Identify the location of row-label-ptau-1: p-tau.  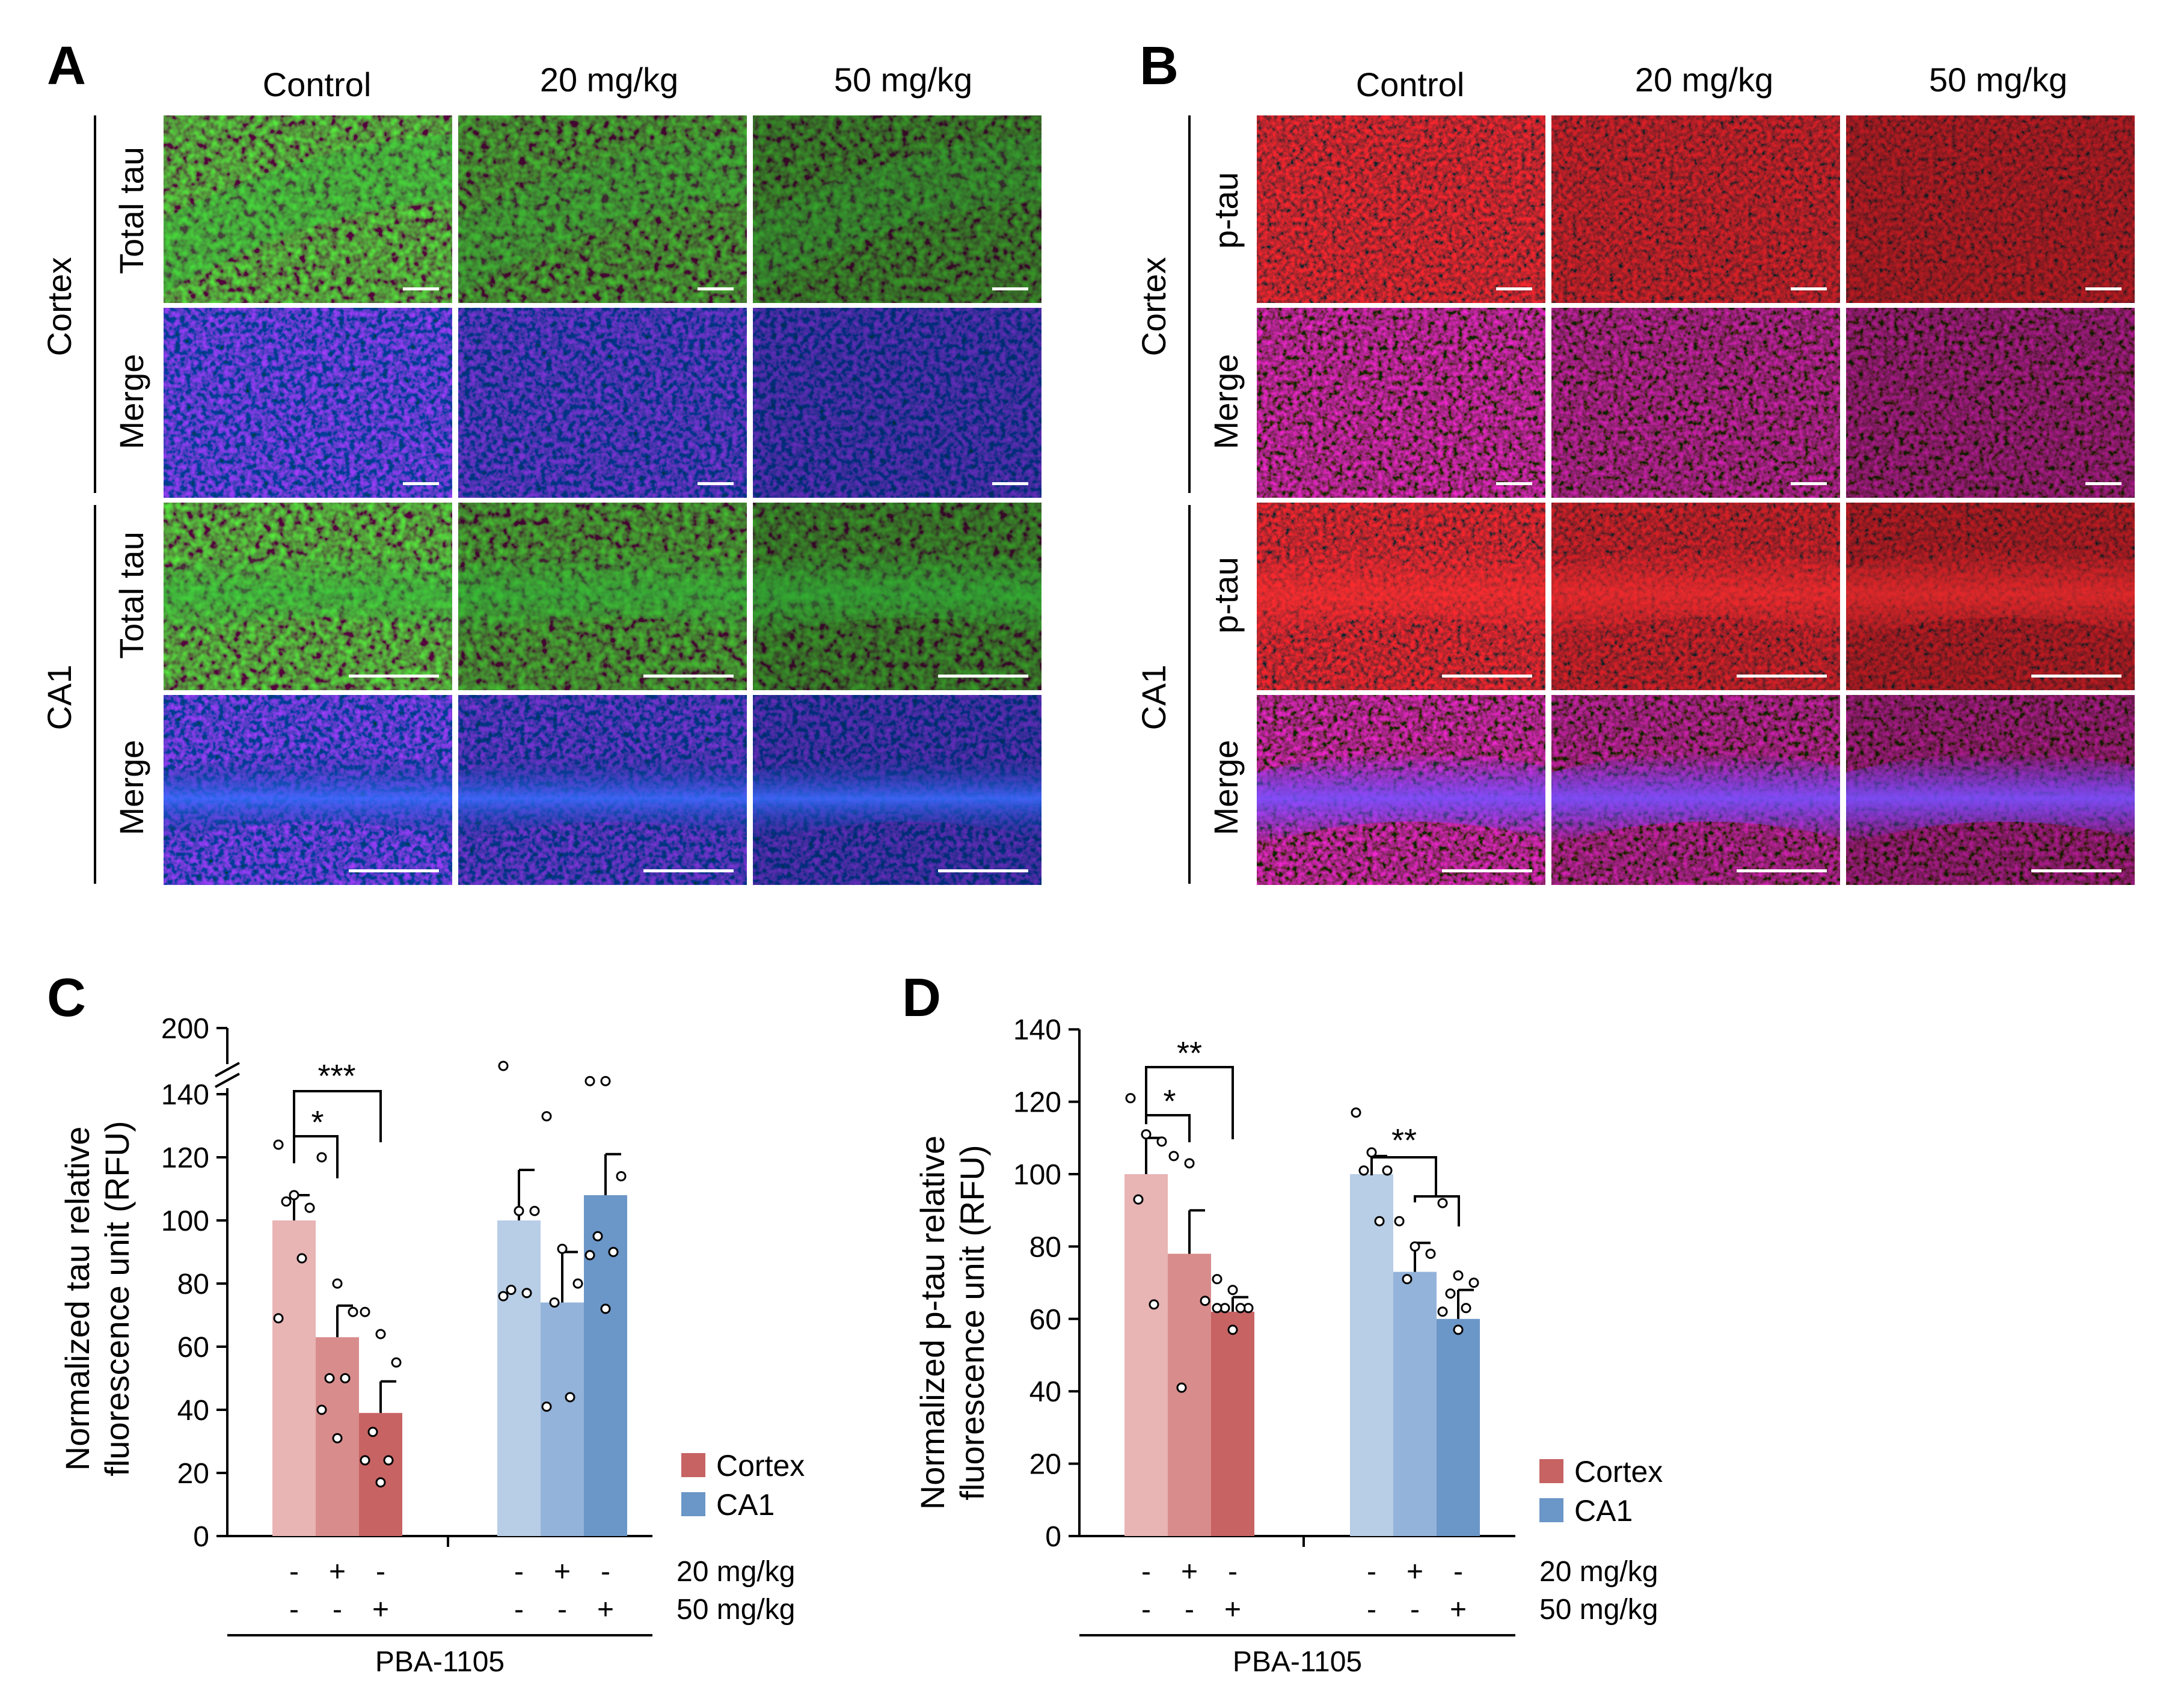
(1226, 210).